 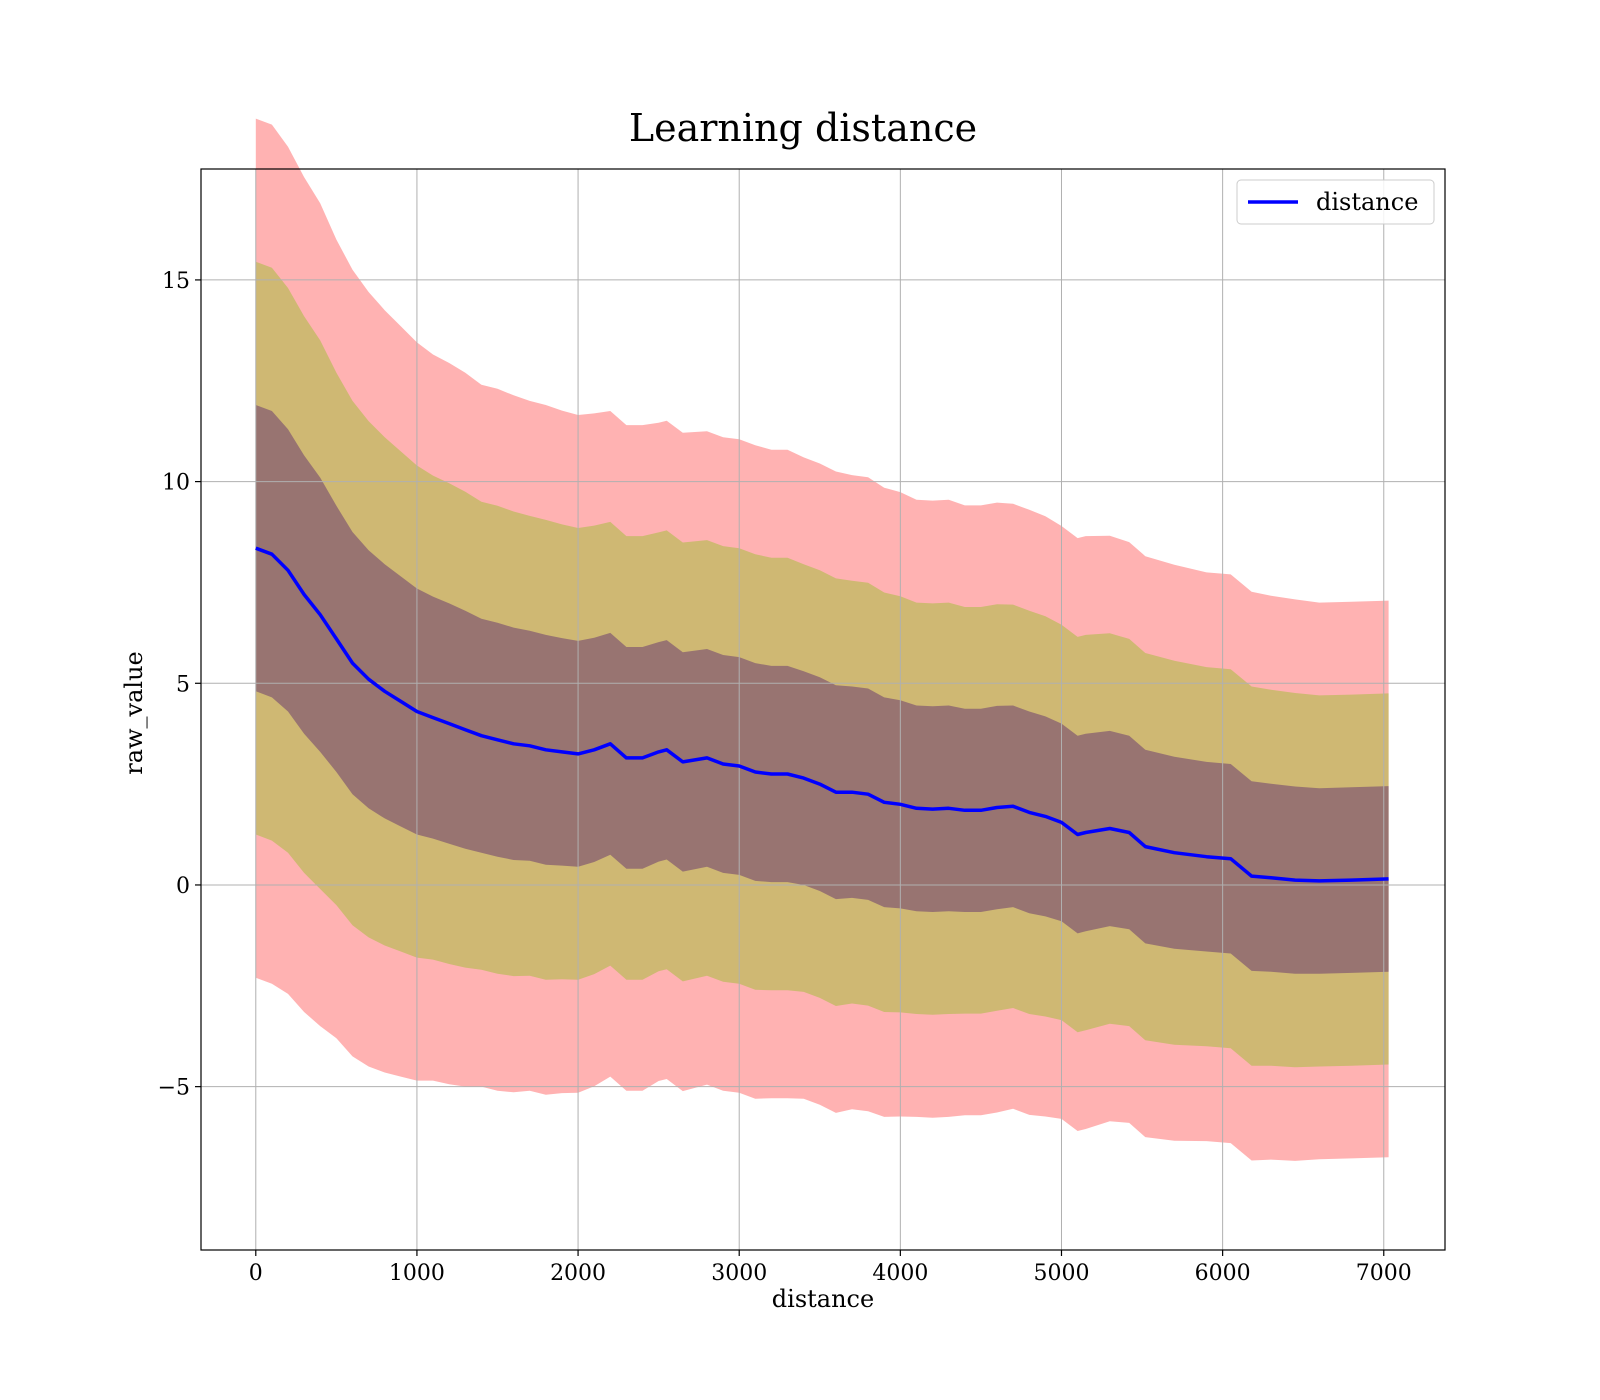 I want to click on y-tick-label: −5, so click(x=174, y=1088).